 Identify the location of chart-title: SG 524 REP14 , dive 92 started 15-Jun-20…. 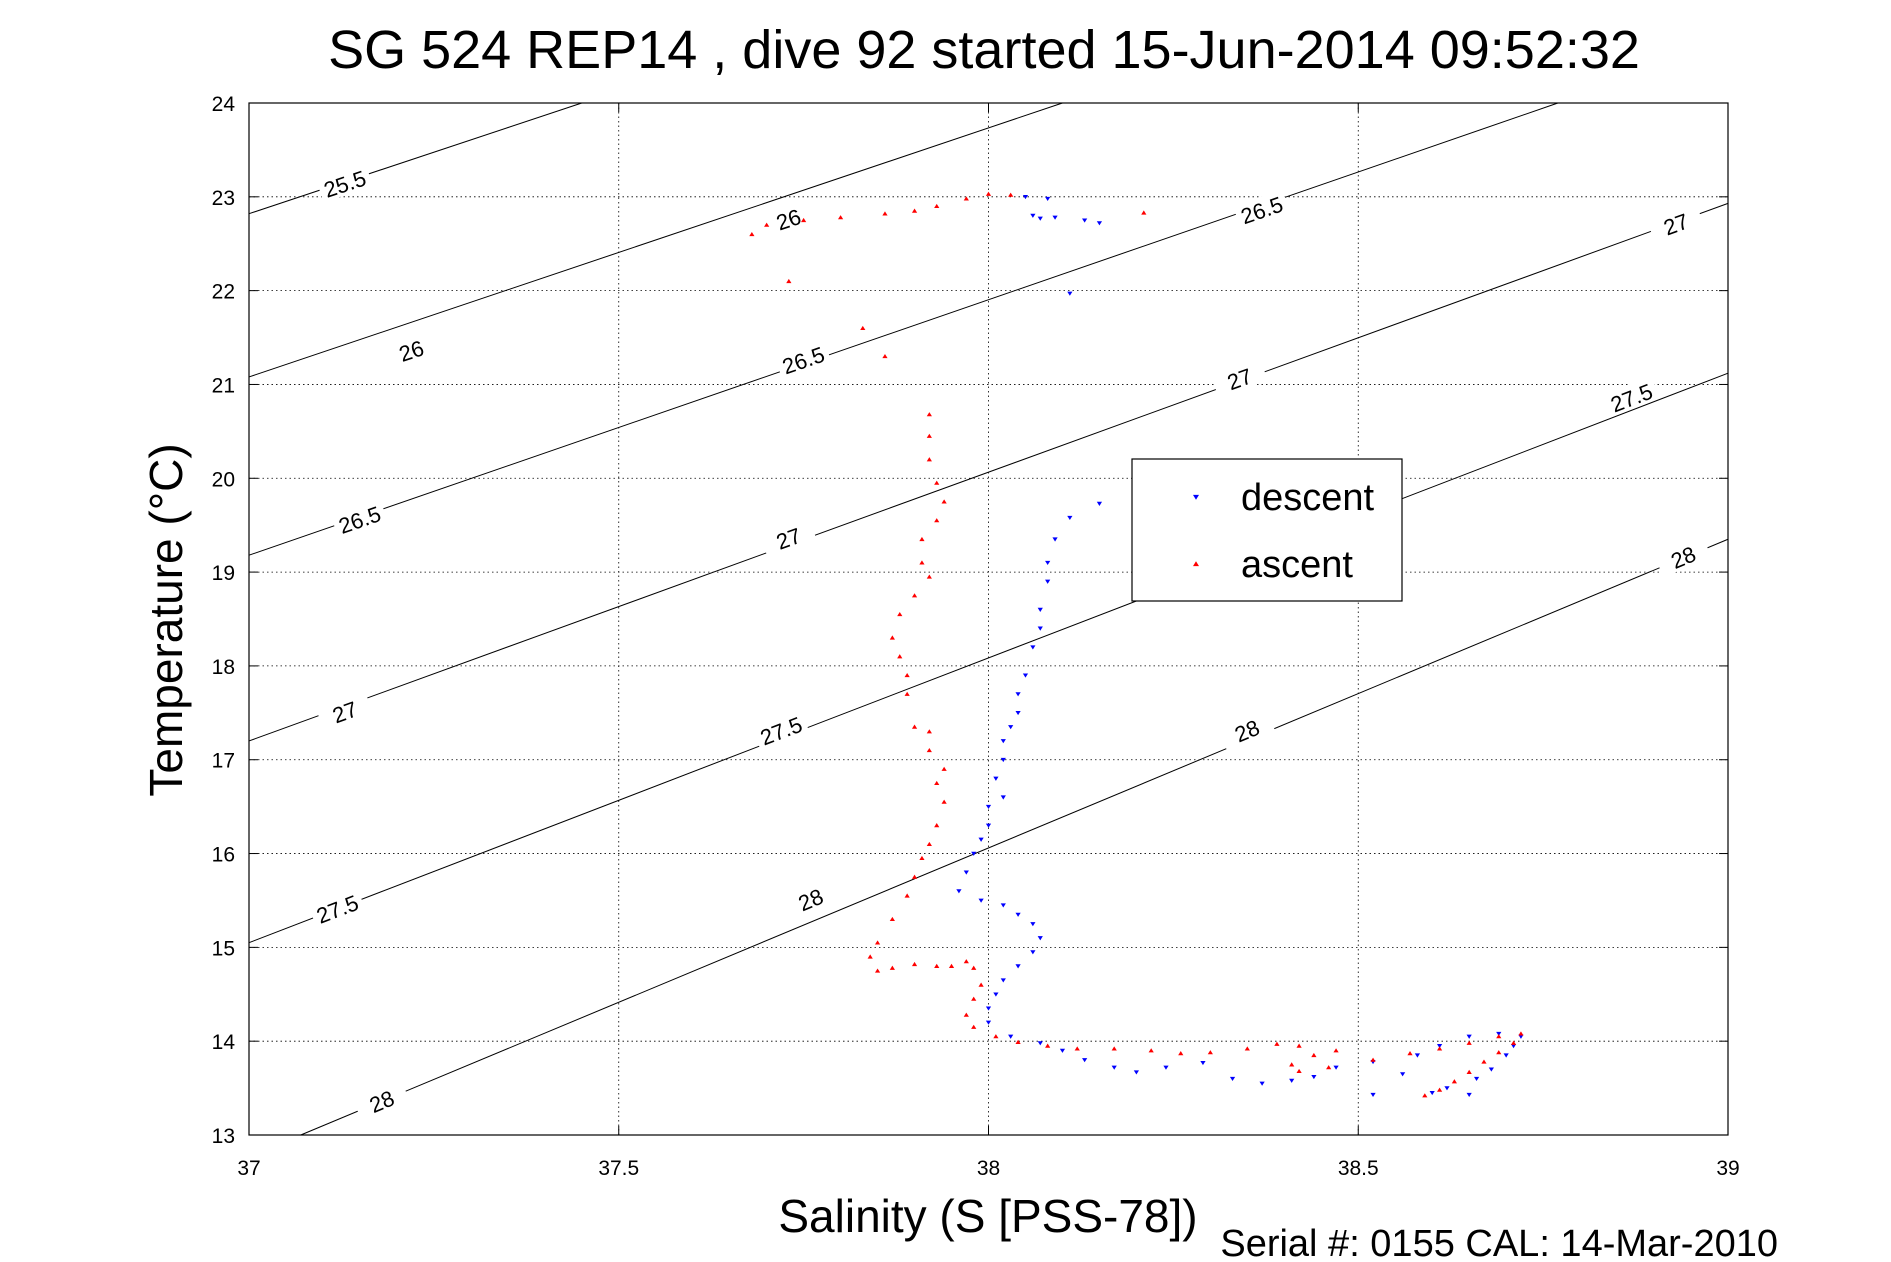
(984, 50).